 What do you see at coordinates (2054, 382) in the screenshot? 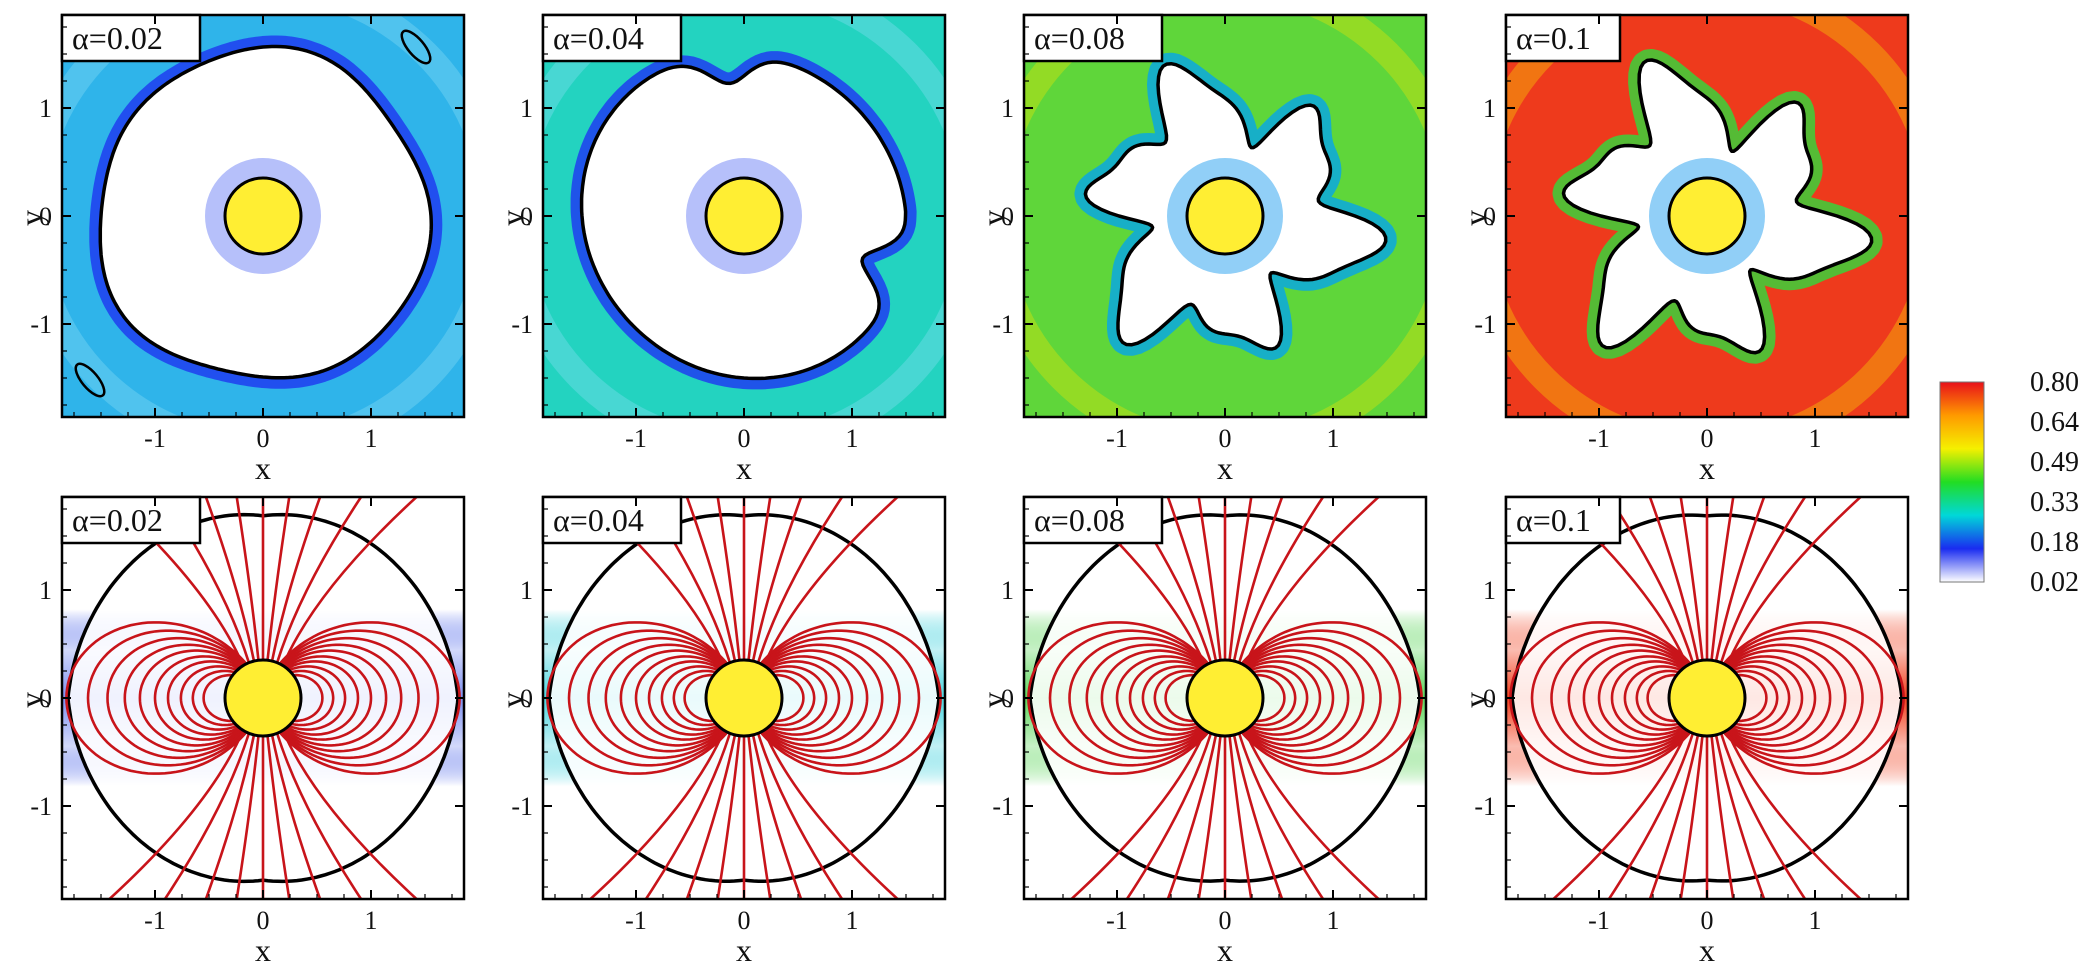
I see `colorbar-tick-label: 0.80` at bounding box center [2054, 382].